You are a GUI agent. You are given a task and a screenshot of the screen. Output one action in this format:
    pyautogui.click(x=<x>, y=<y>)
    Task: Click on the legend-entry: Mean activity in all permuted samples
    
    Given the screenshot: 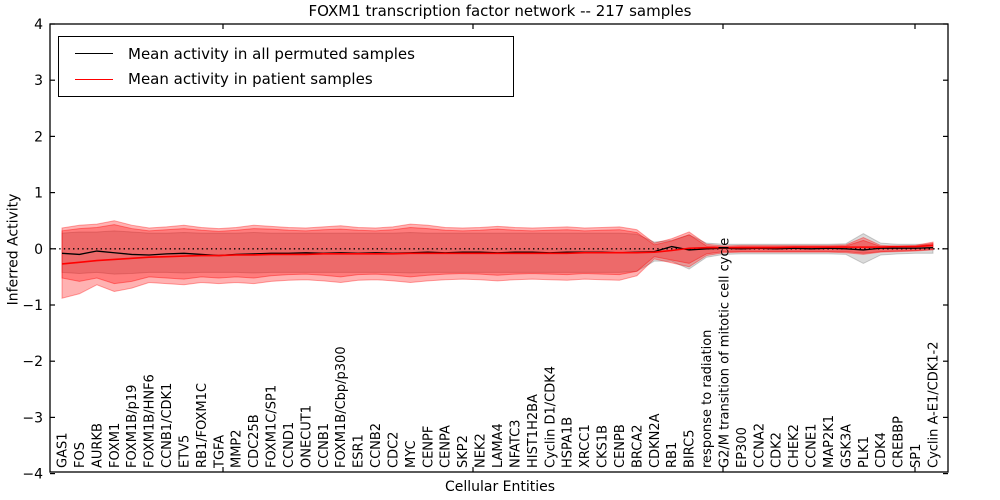 What is the action you would take?
    pyautogui.click(x=286, y=54)
    